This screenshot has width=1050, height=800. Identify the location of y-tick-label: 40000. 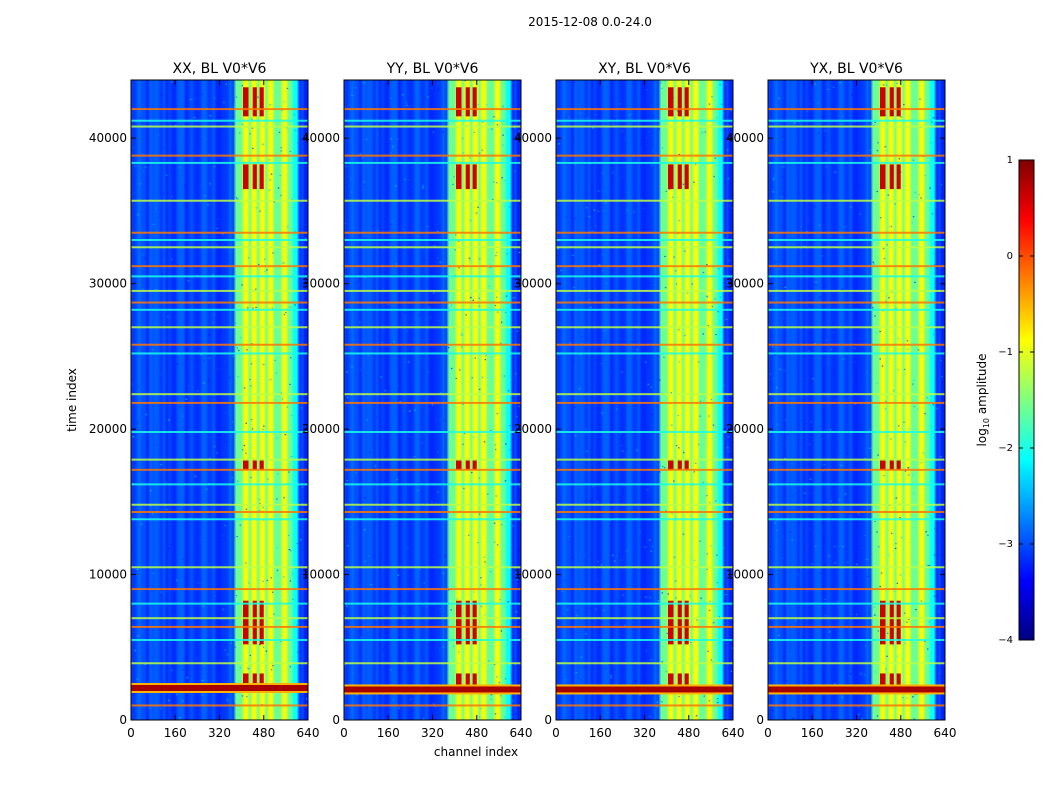
(108, 138).